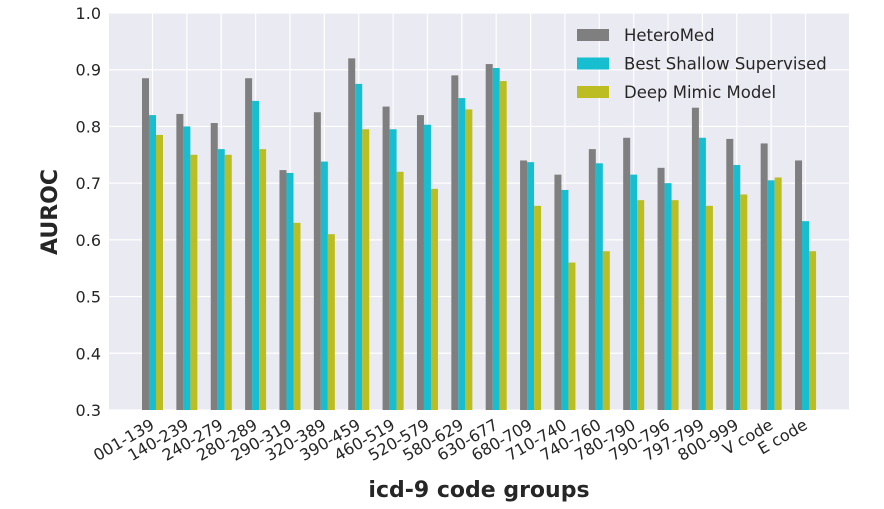 The height and width of the screenshot is (509, 884). What do you see at coordinates (88, 410) in the screenshot?
I see `y-tick-label: 0.3` at bounding box center [88, 410].